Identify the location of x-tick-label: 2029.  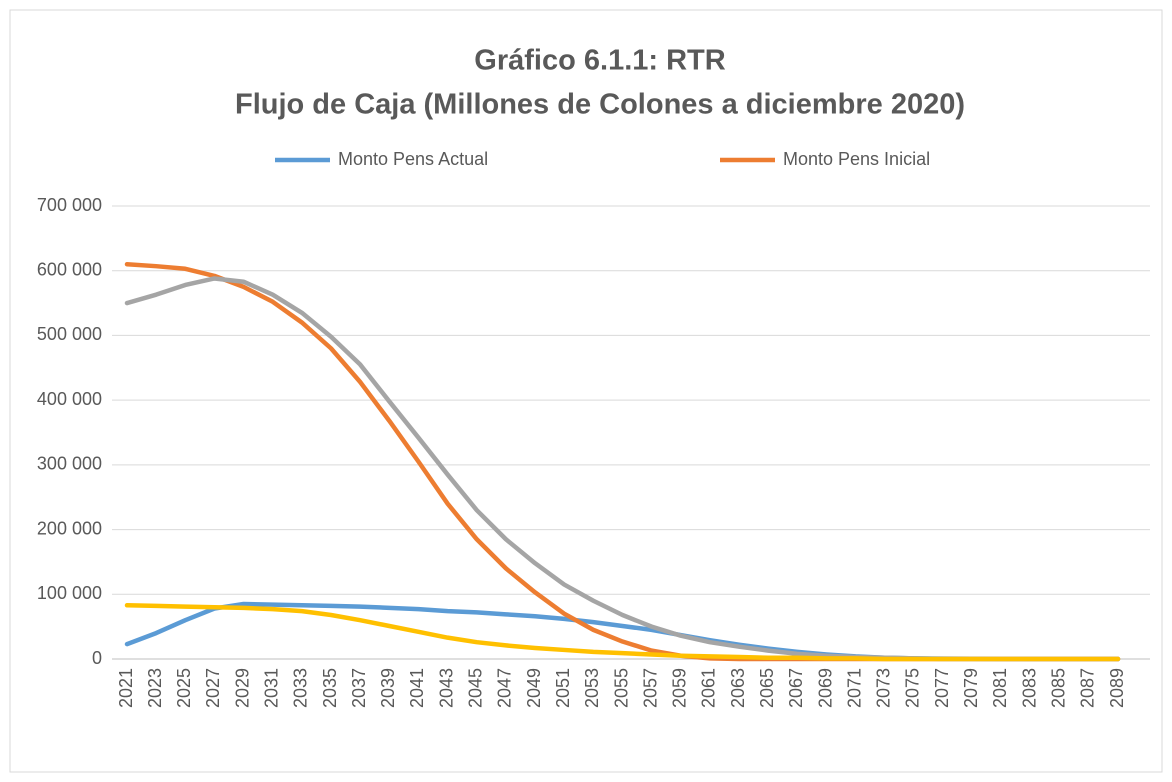
(242, 688).